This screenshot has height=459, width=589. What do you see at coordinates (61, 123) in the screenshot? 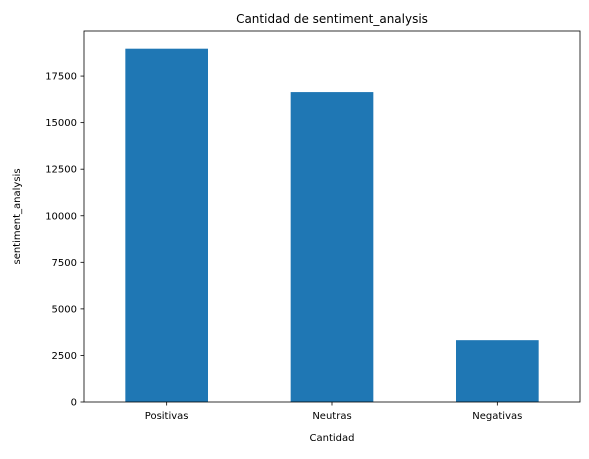
I see `y-tick-label: 15000` at bounding box center [61, 123].